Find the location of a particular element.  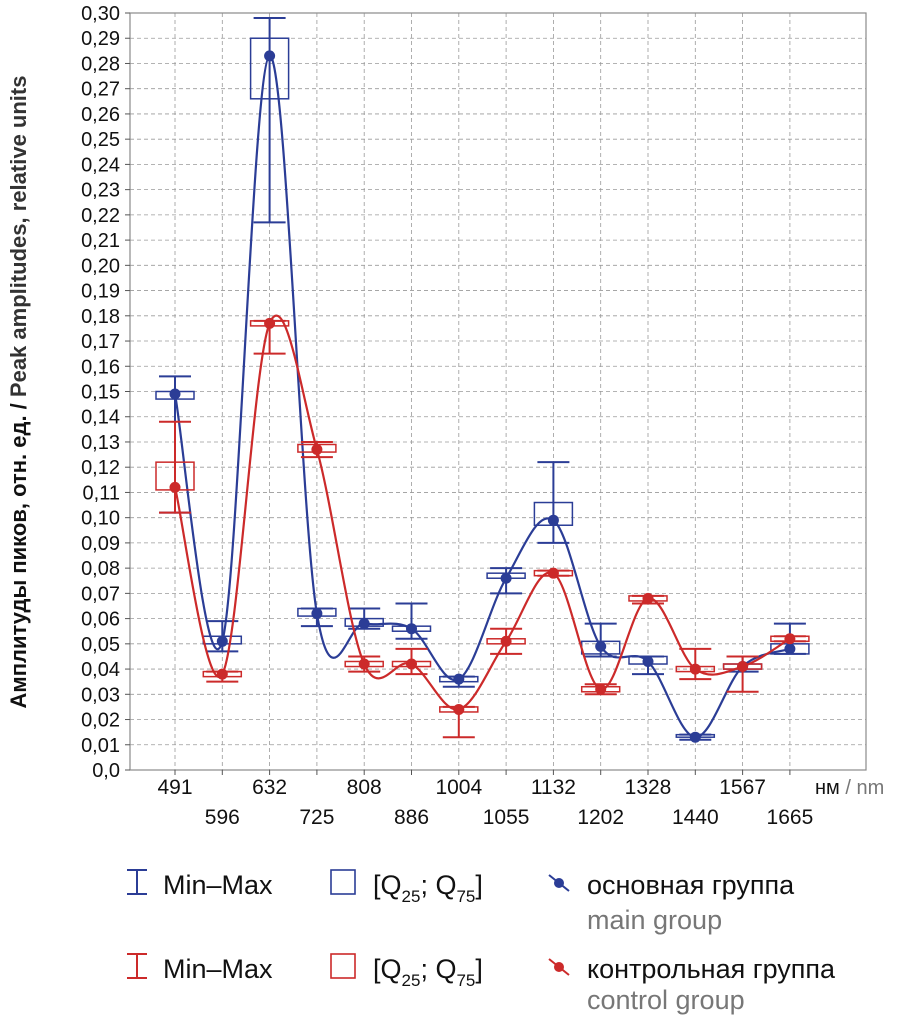

y-tick-label: 0,18 is located at coordinates (100, 317).